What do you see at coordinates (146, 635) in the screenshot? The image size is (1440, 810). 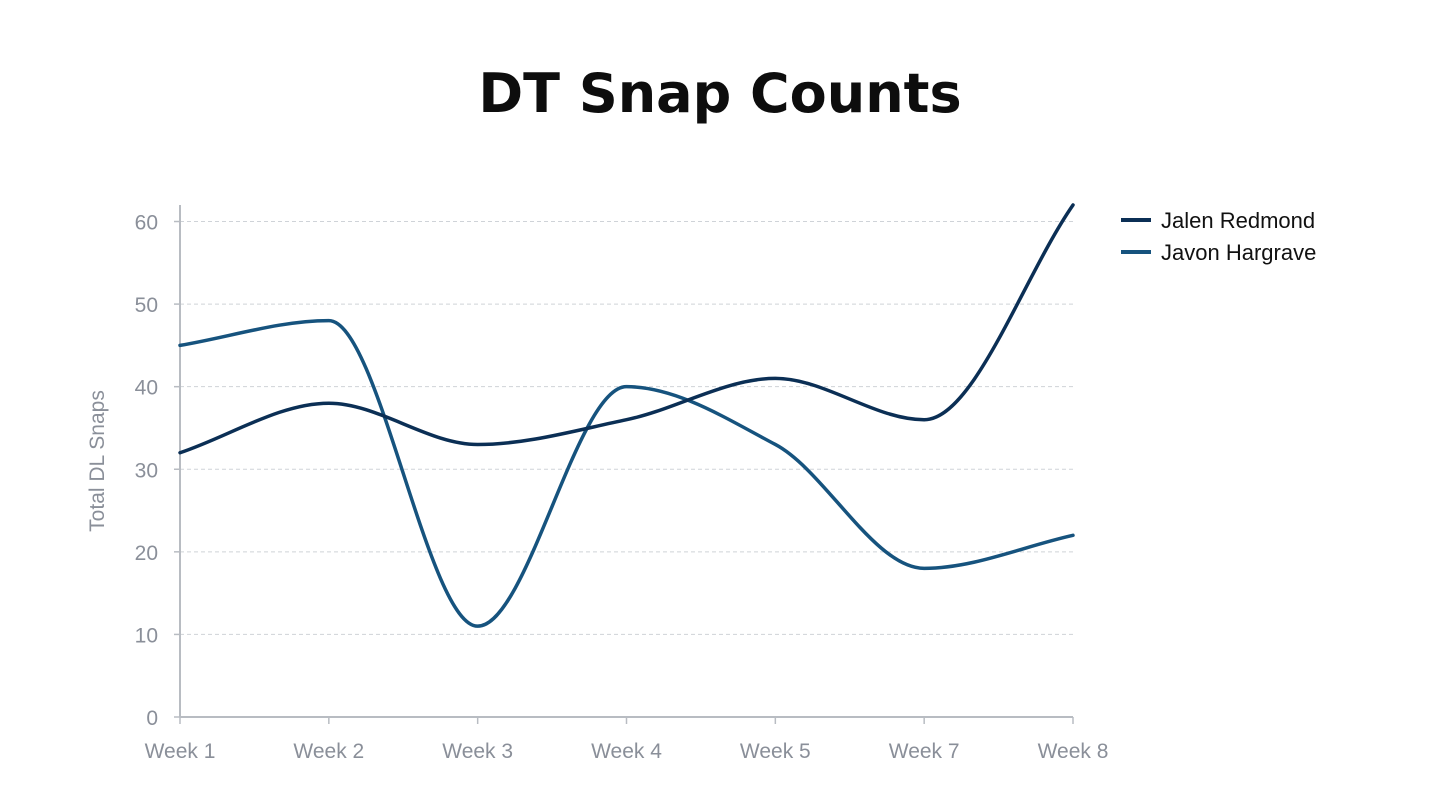 I see `y-tick-label: 10` at bounding box center [146, 635].